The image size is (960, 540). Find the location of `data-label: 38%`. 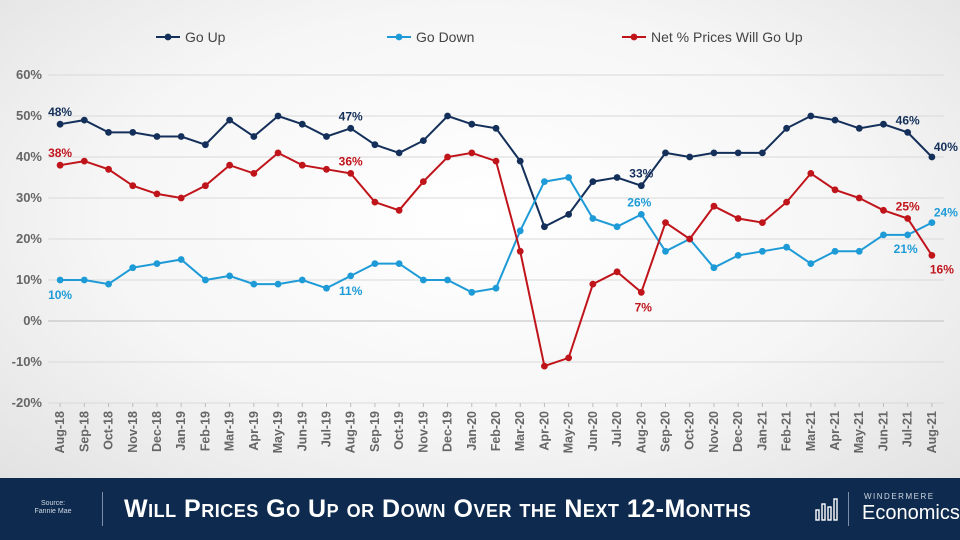

data-label: 38% is located at coordinates (60, 153).